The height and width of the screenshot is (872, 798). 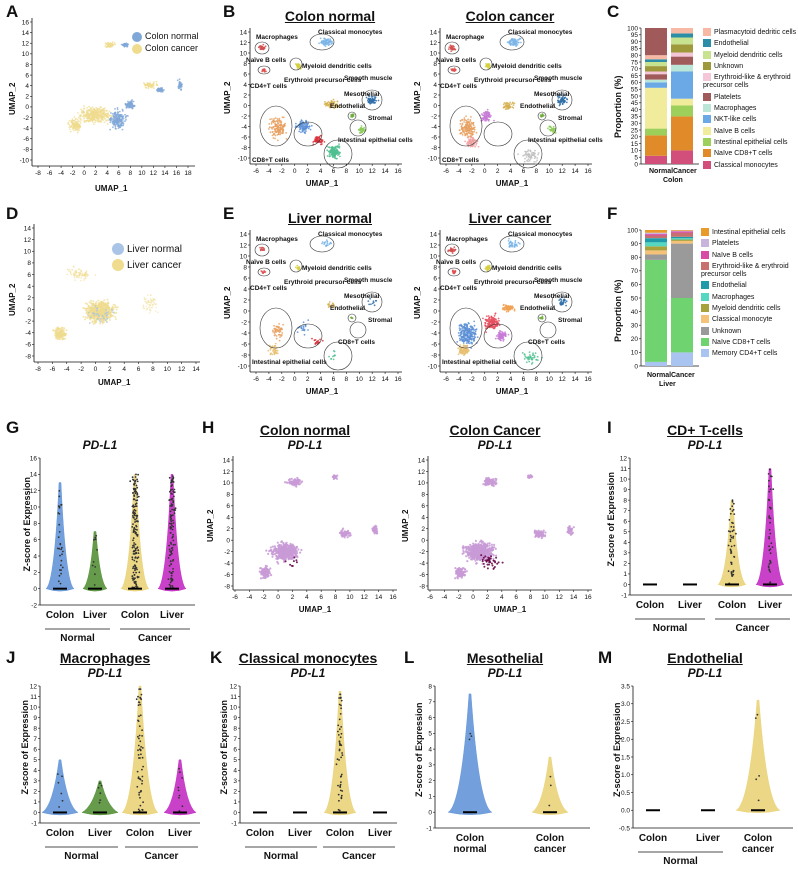 What do you see at coordinates (119, 173) in the screenshot?
I see `tick-label: 6` at bounding box center [119, 173].